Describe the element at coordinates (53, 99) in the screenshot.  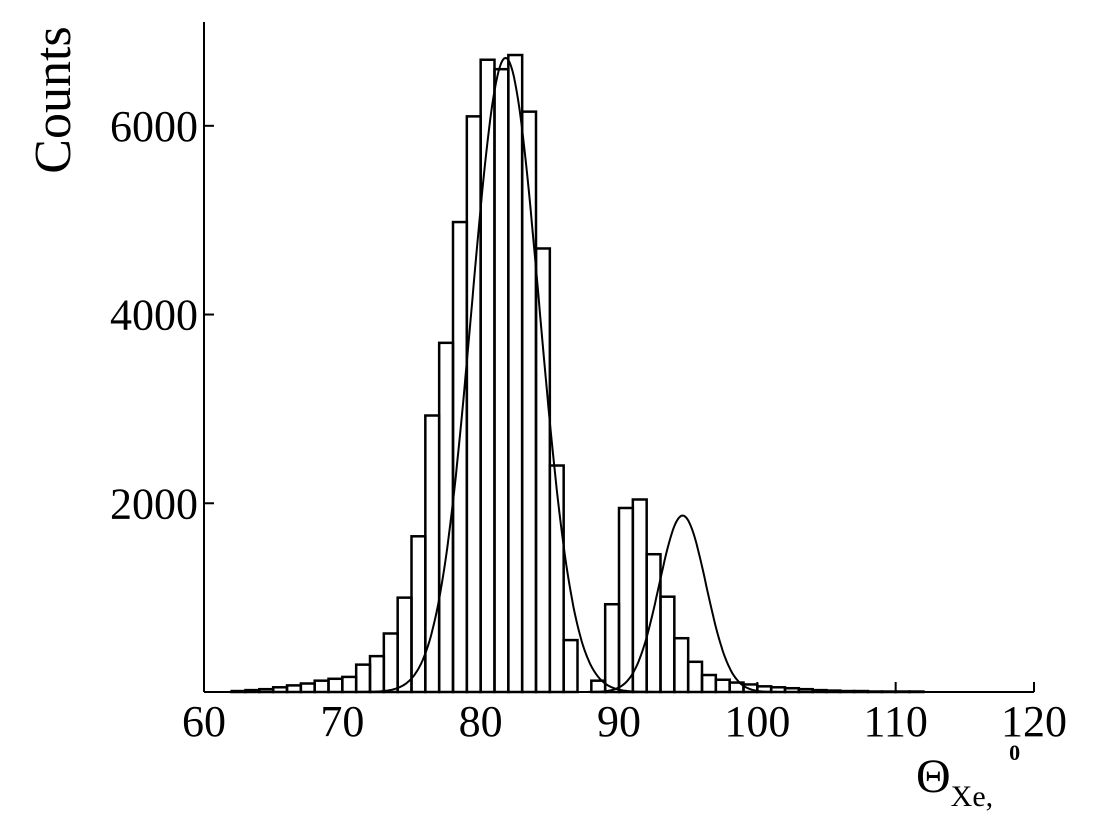
I see `y-axis-title: Counts` at that location.